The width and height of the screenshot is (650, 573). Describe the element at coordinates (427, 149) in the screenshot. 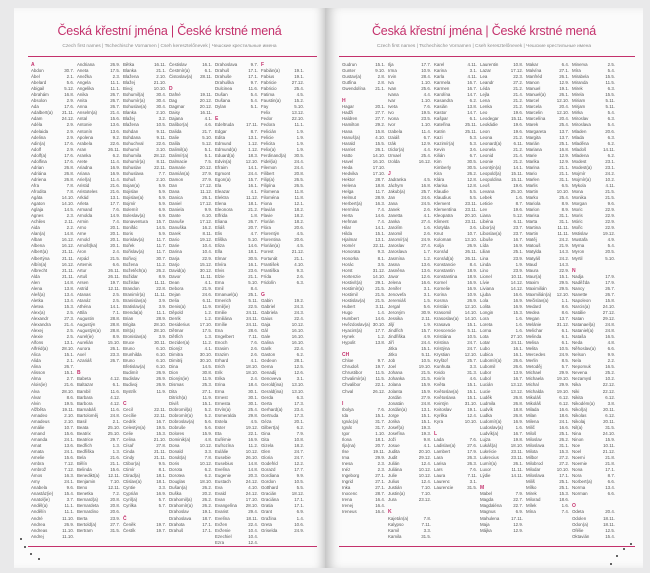

I see `name-day-date: 4.4.` at that location.